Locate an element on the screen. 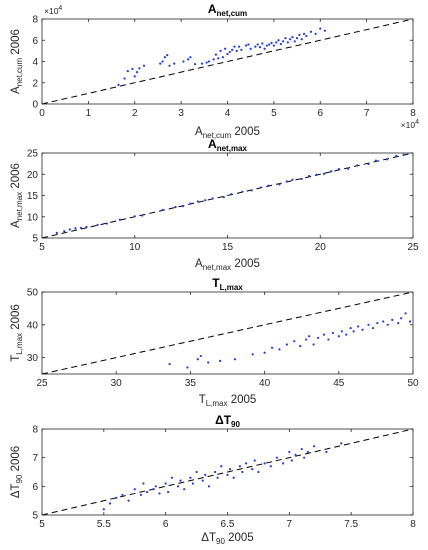 The width and height of the screenshot is (428, 550). x-tick-label: 35 is located at coordinates (191, 383).